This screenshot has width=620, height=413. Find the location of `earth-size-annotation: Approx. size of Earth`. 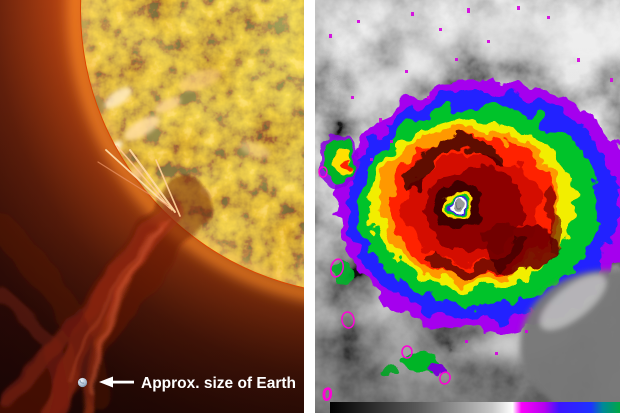

earth-size-annotation: Approx. size of Earth is located at coordinates (186, 383).